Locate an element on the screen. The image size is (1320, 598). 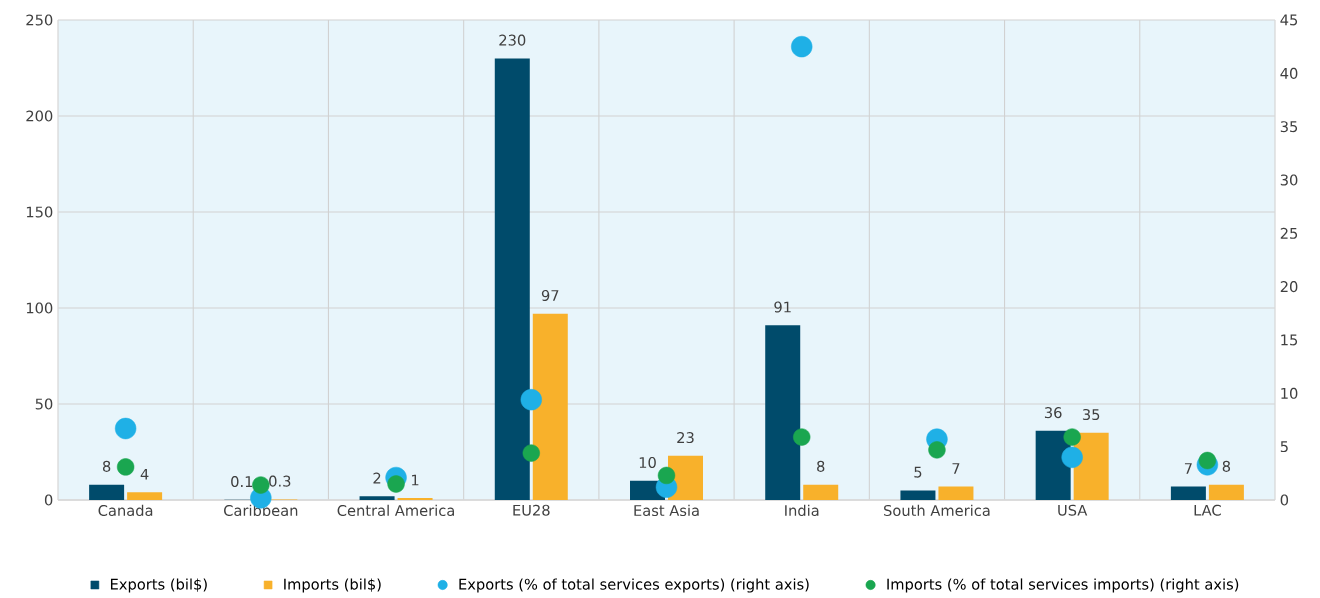
data-label: 35 is located at coordinates (1091, 414).